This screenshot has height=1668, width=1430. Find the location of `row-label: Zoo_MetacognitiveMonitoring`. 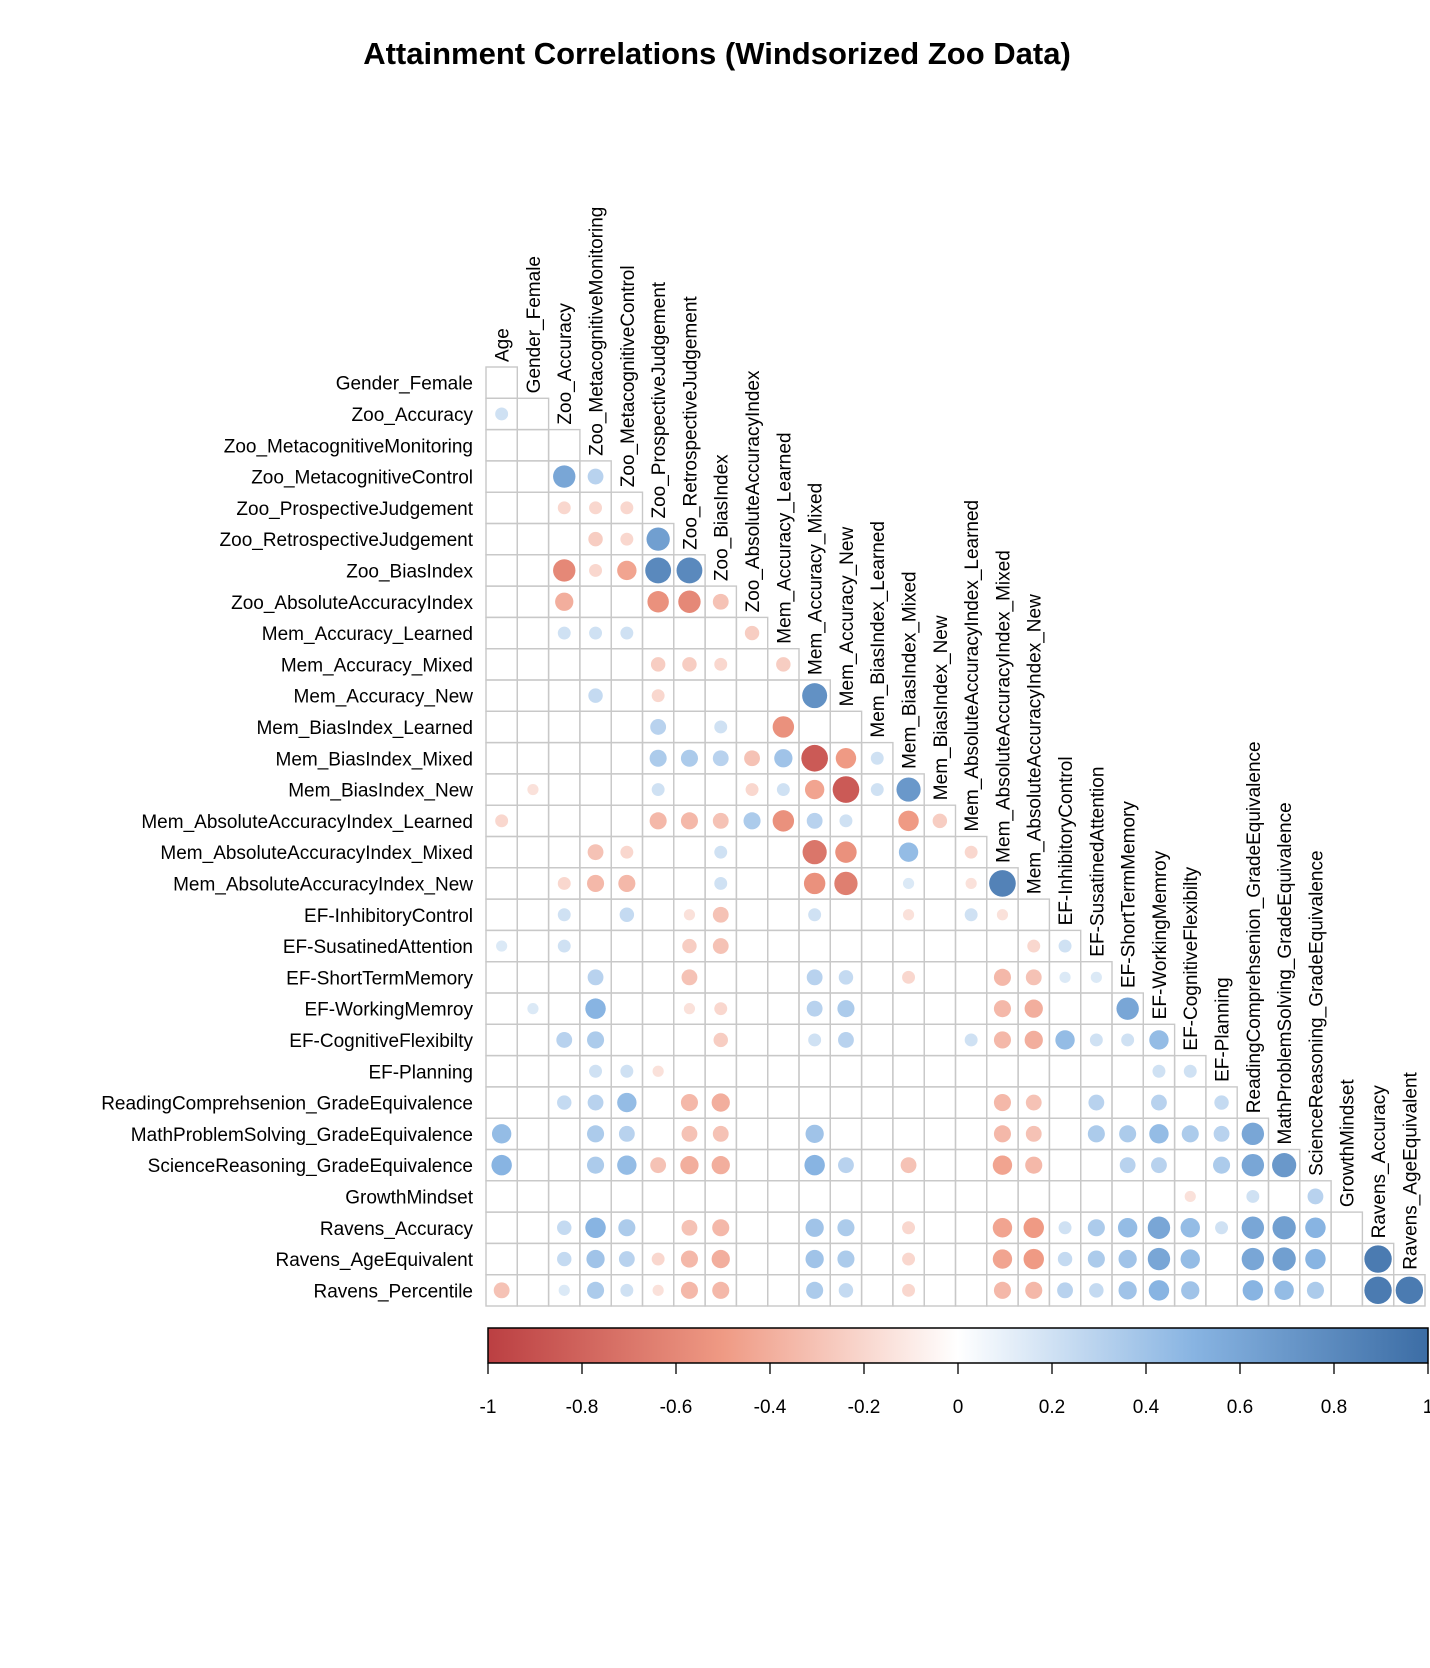

row-label: Zoo_MetacognitiveMonitoring is located at coordinates (348, 446).